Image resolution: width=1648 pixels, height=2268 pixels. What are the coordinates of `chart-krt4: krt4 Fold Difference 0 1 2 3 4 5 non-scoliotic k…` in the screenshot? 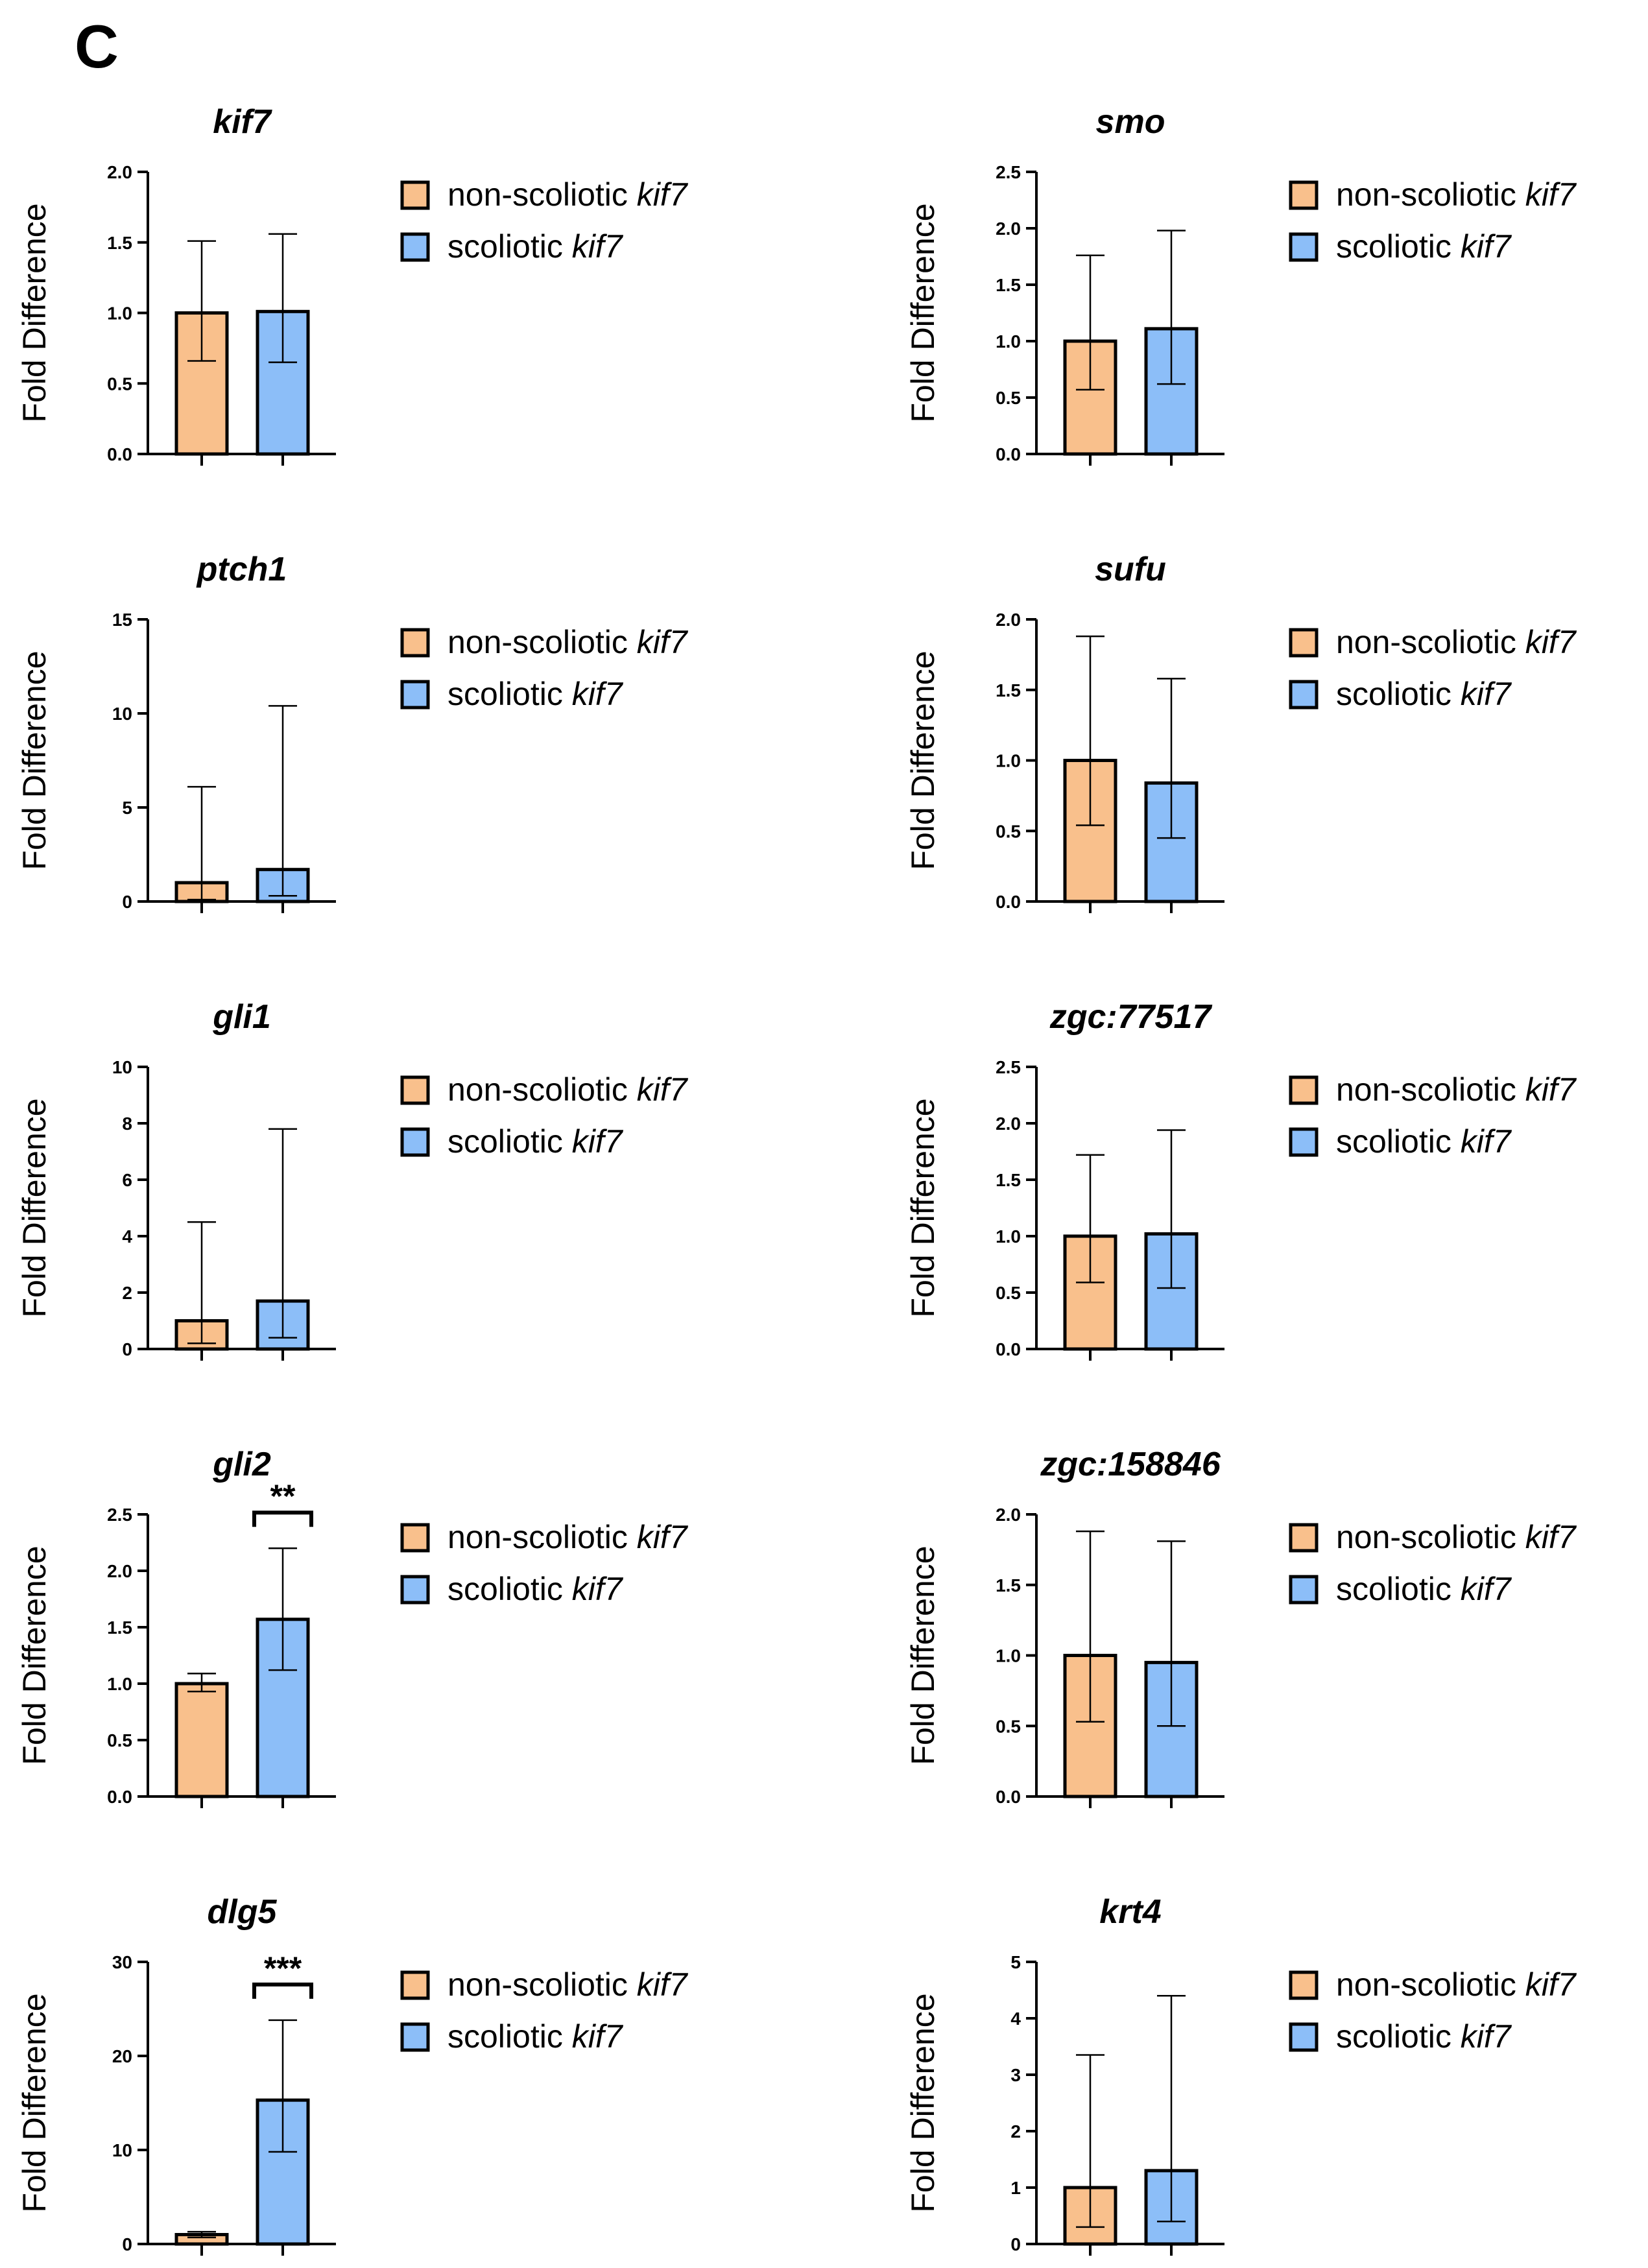 It's located at (1241, 2074).